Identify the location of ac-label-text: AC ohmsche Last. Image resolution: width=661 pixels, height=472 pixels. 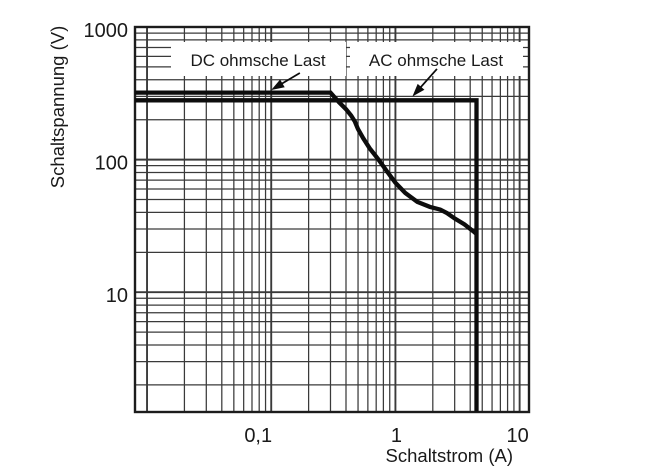
(436, 60).